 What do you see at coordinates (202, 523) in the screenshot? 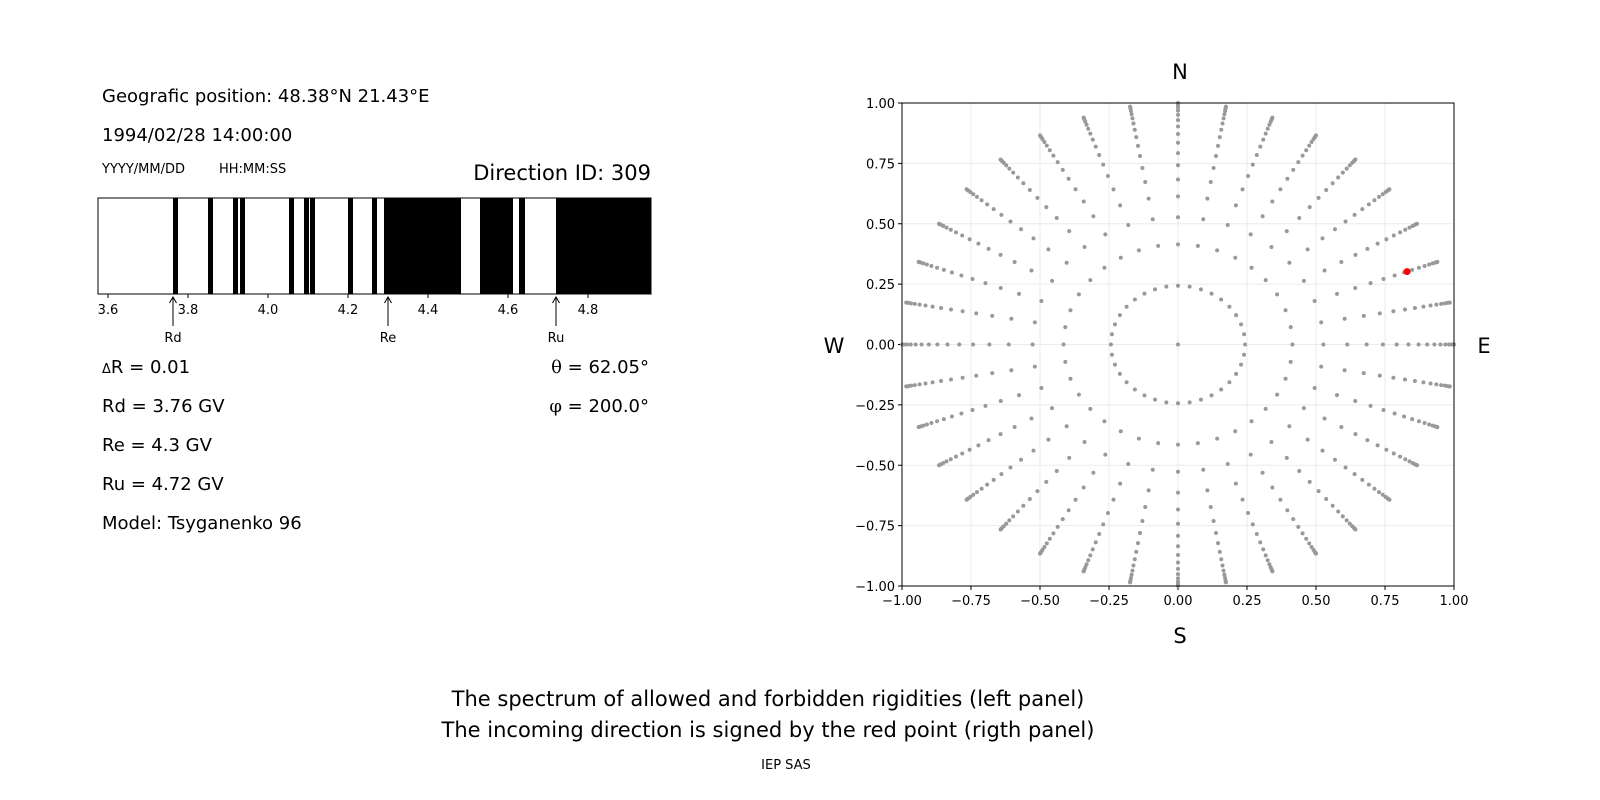
I see `model-name: Model: Tsyganenko 96` at bounding box center [202, 523].